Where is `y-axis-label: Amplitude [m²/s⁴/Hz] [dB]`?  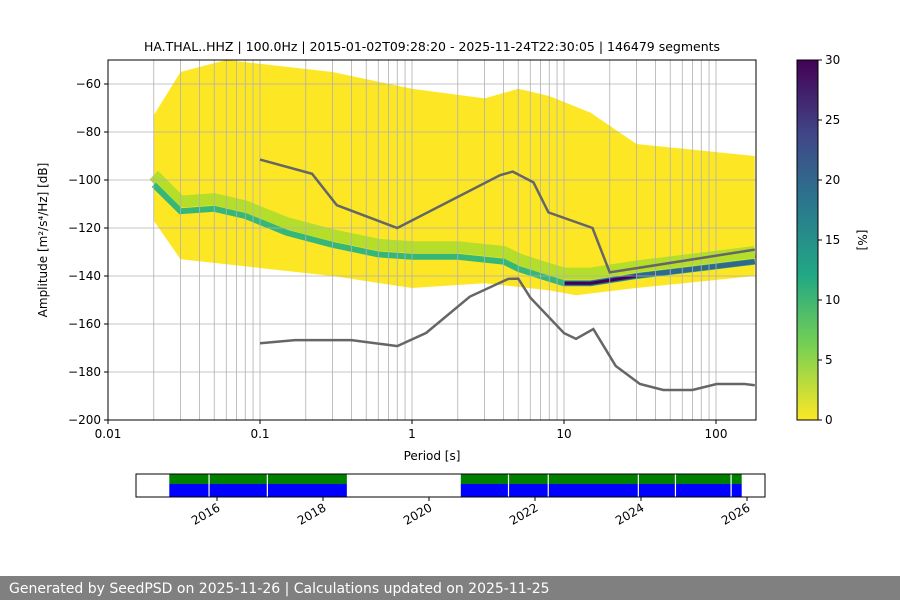 y-axis-label: Amplitude [m²/s⁴/Hz] [dB] is located at coordinates (43, 240).